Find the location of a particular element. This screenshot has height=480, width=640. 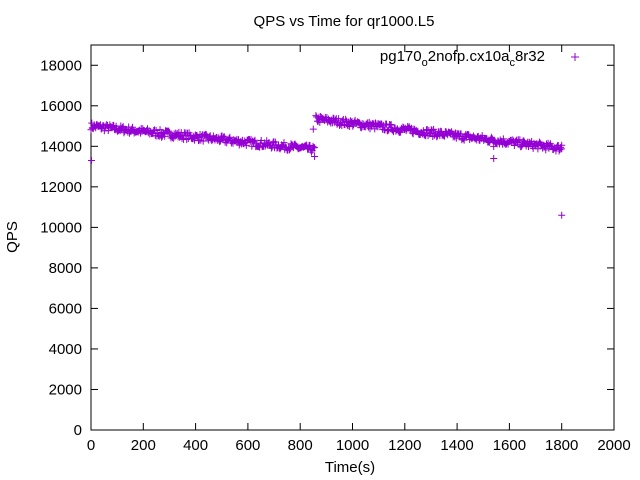

x-tick-label: 1000 is located at coordinates (352, 445).